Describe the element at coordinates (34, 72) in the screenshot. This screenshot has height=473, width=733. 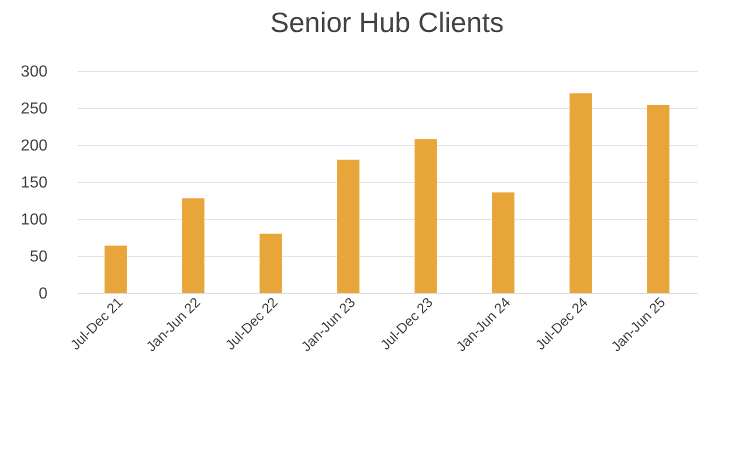
I see `y-tick-label: 300` at that location.